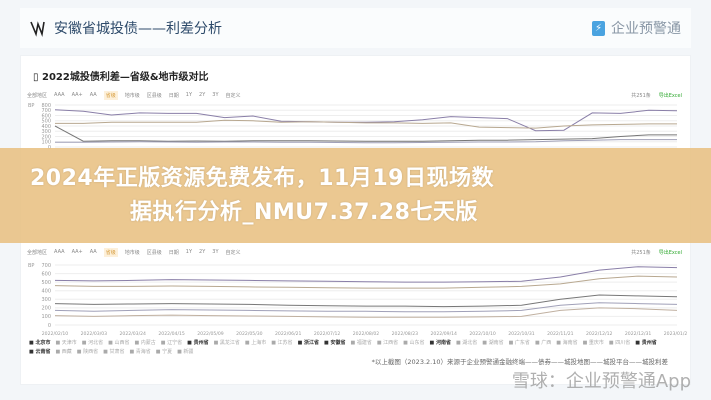  What do you see at coordinates (255, 343) in the screenshot?
I see `legend-item: ■ 上海市` at bounding box center [255, 343].